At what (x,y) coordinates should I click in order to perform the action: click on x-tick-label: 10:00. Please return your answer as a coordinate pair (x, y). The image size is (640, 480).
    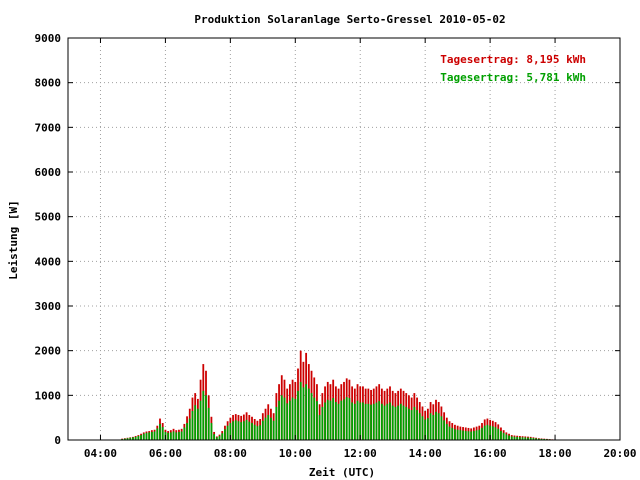
    Looking at the image, I should click on (295, 453).